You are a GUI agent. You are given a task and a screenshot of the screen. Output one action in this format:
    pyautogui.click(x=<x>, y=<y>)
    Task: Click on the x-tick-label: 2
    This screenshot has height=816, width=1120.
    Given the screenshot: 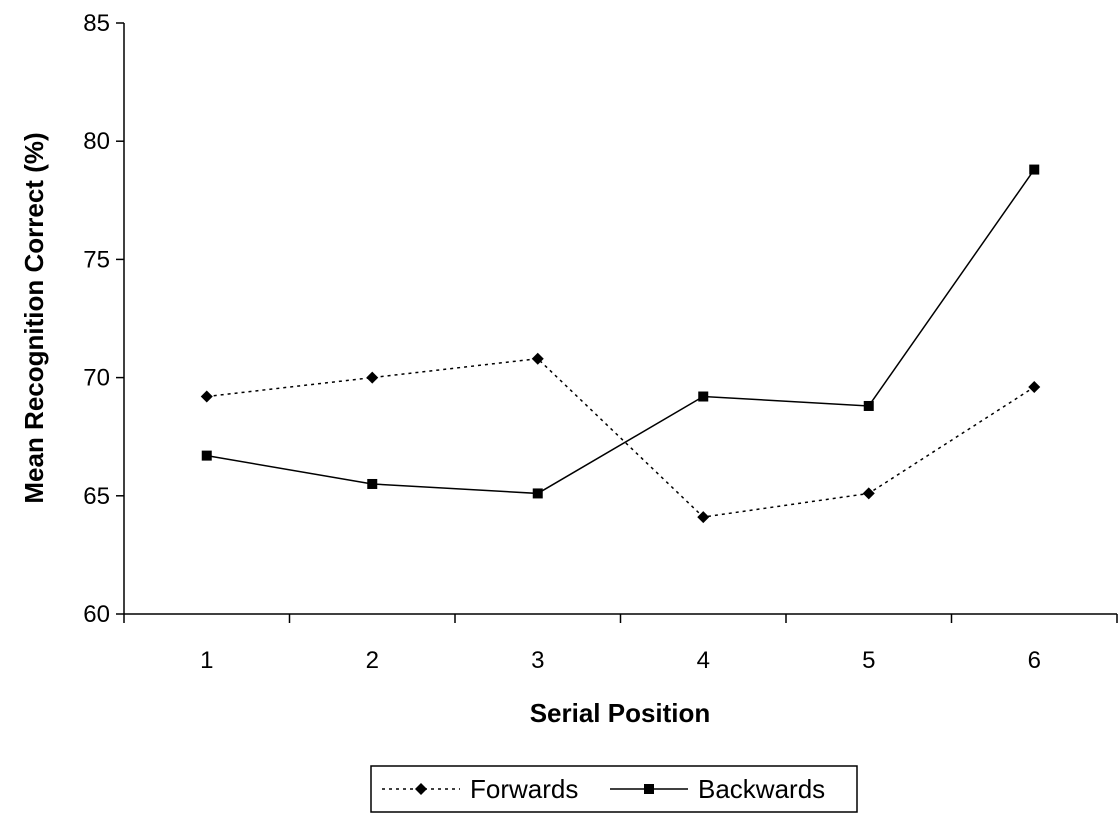 What is the action you would take?
    pyautogui.click(x=372, y=660)
    